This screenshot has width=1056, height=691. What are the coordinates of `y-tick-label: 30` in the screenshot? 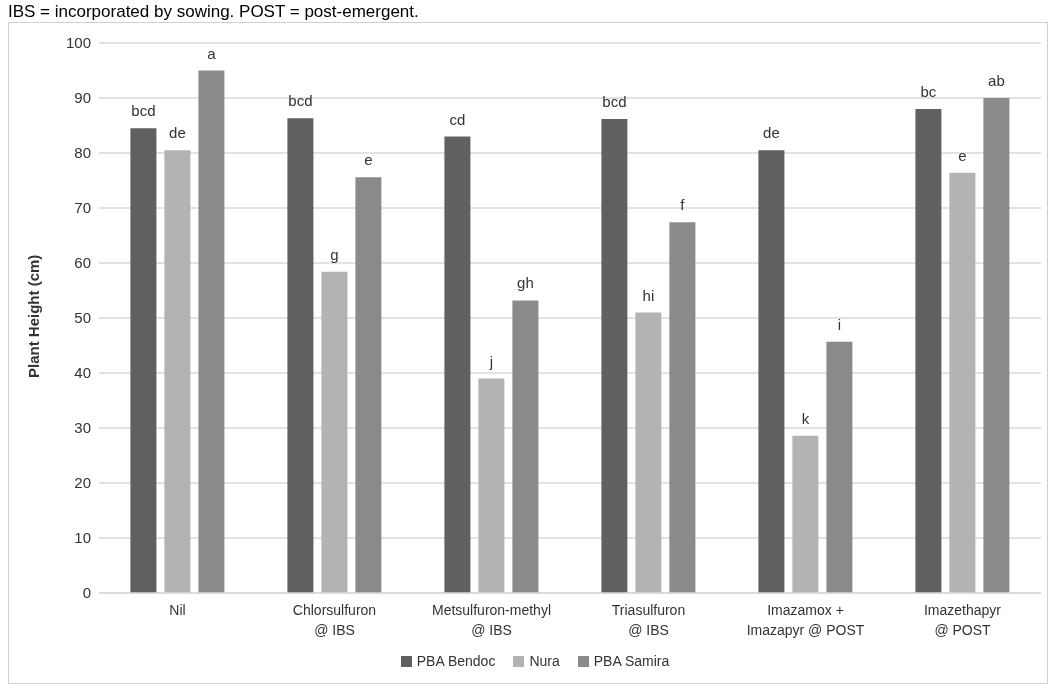 It's located at (82, 428).